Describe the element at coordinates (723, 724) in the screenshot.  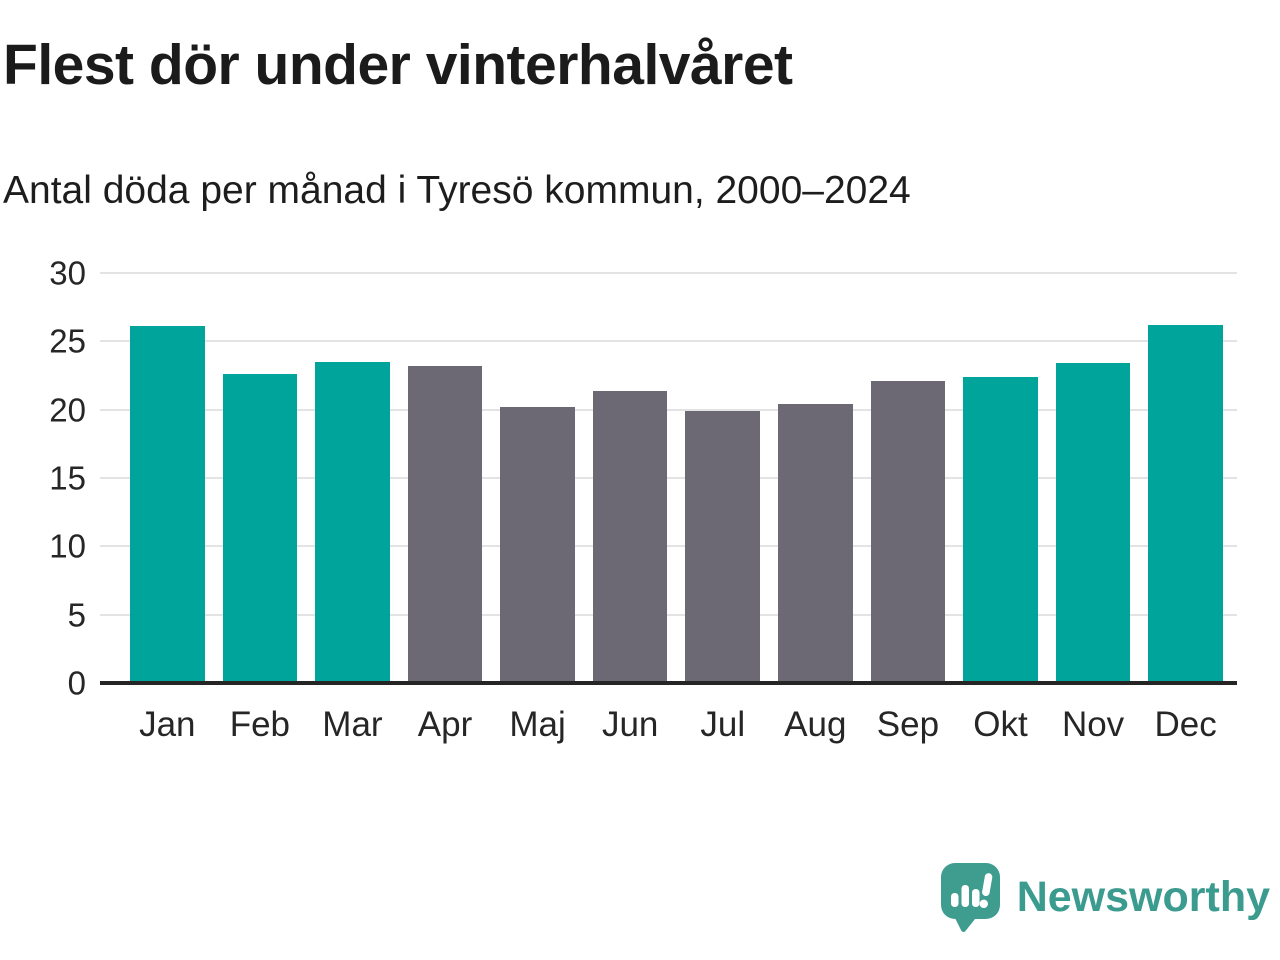
I see `x-tick-label-jul: Jul` at that location.